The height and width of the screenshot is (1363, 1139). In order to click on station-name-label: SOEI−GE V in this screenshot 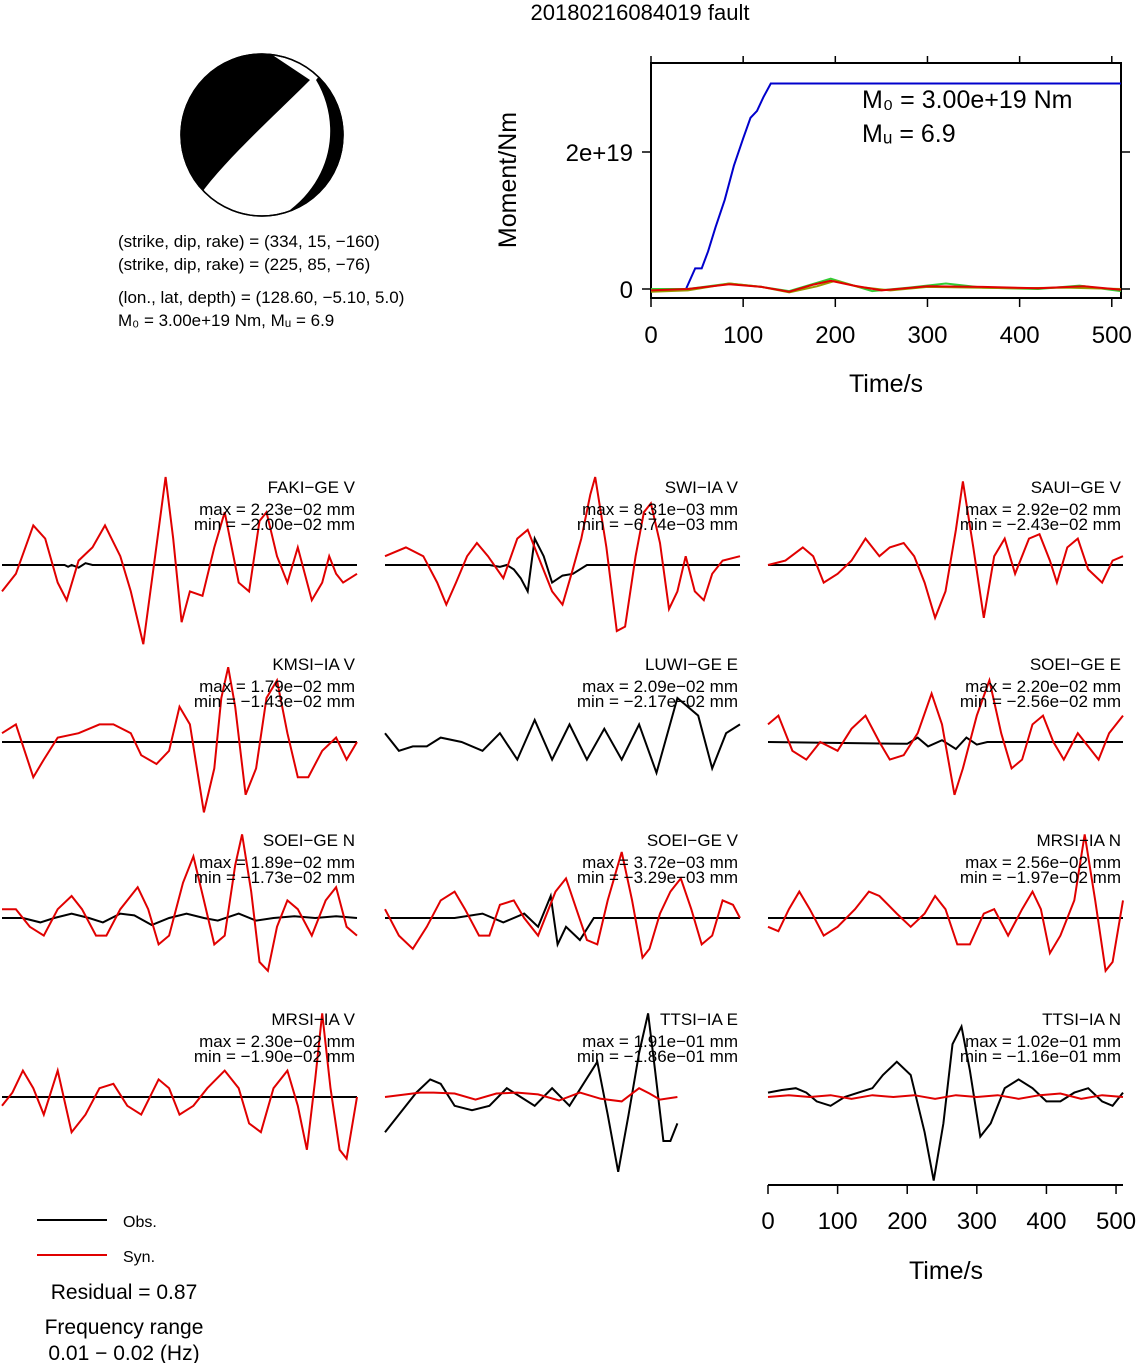, I will do `click(693, 840)`.